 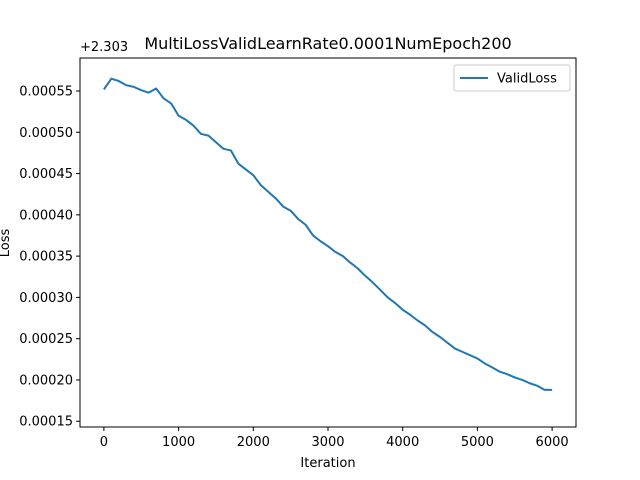 What do you see at coordinates (46, 174) in the screenshot?
I see `y-tick-label: 0.00045` at bounding box center [46, 174].